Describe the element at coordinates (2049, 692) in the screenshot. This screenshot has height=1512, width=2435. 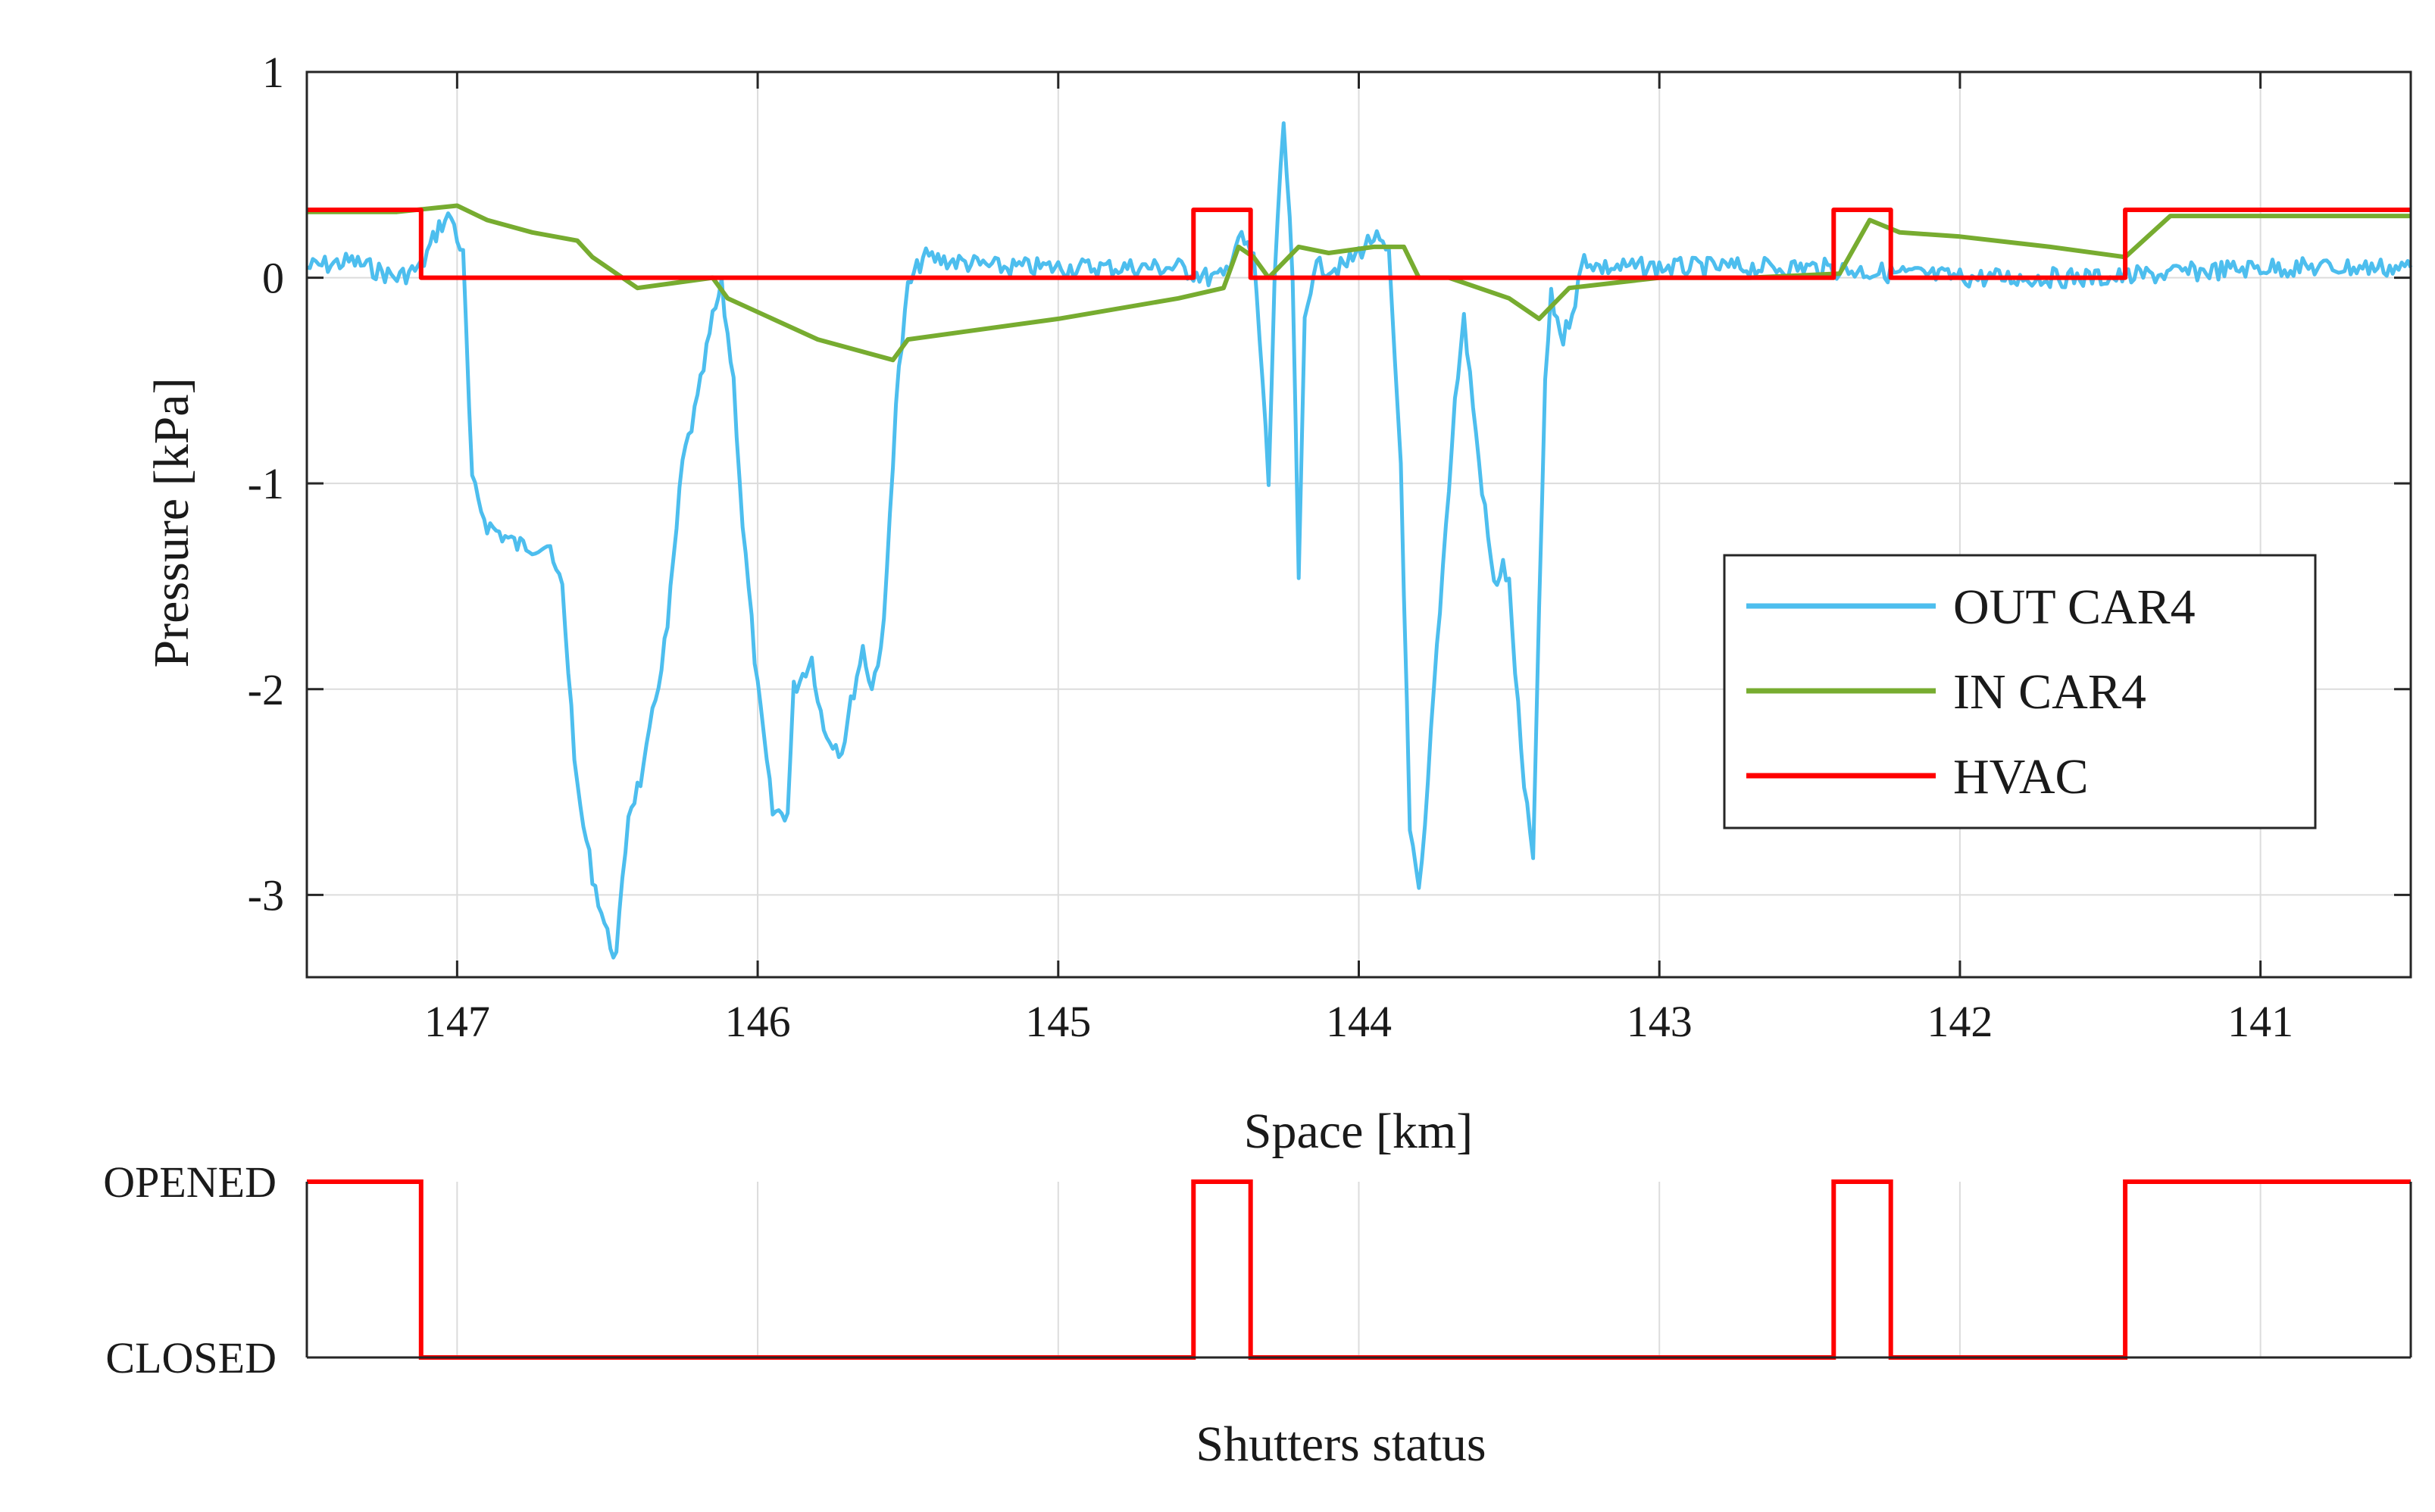
I see `legend-label-in-car4: IN CAR4` at that location.